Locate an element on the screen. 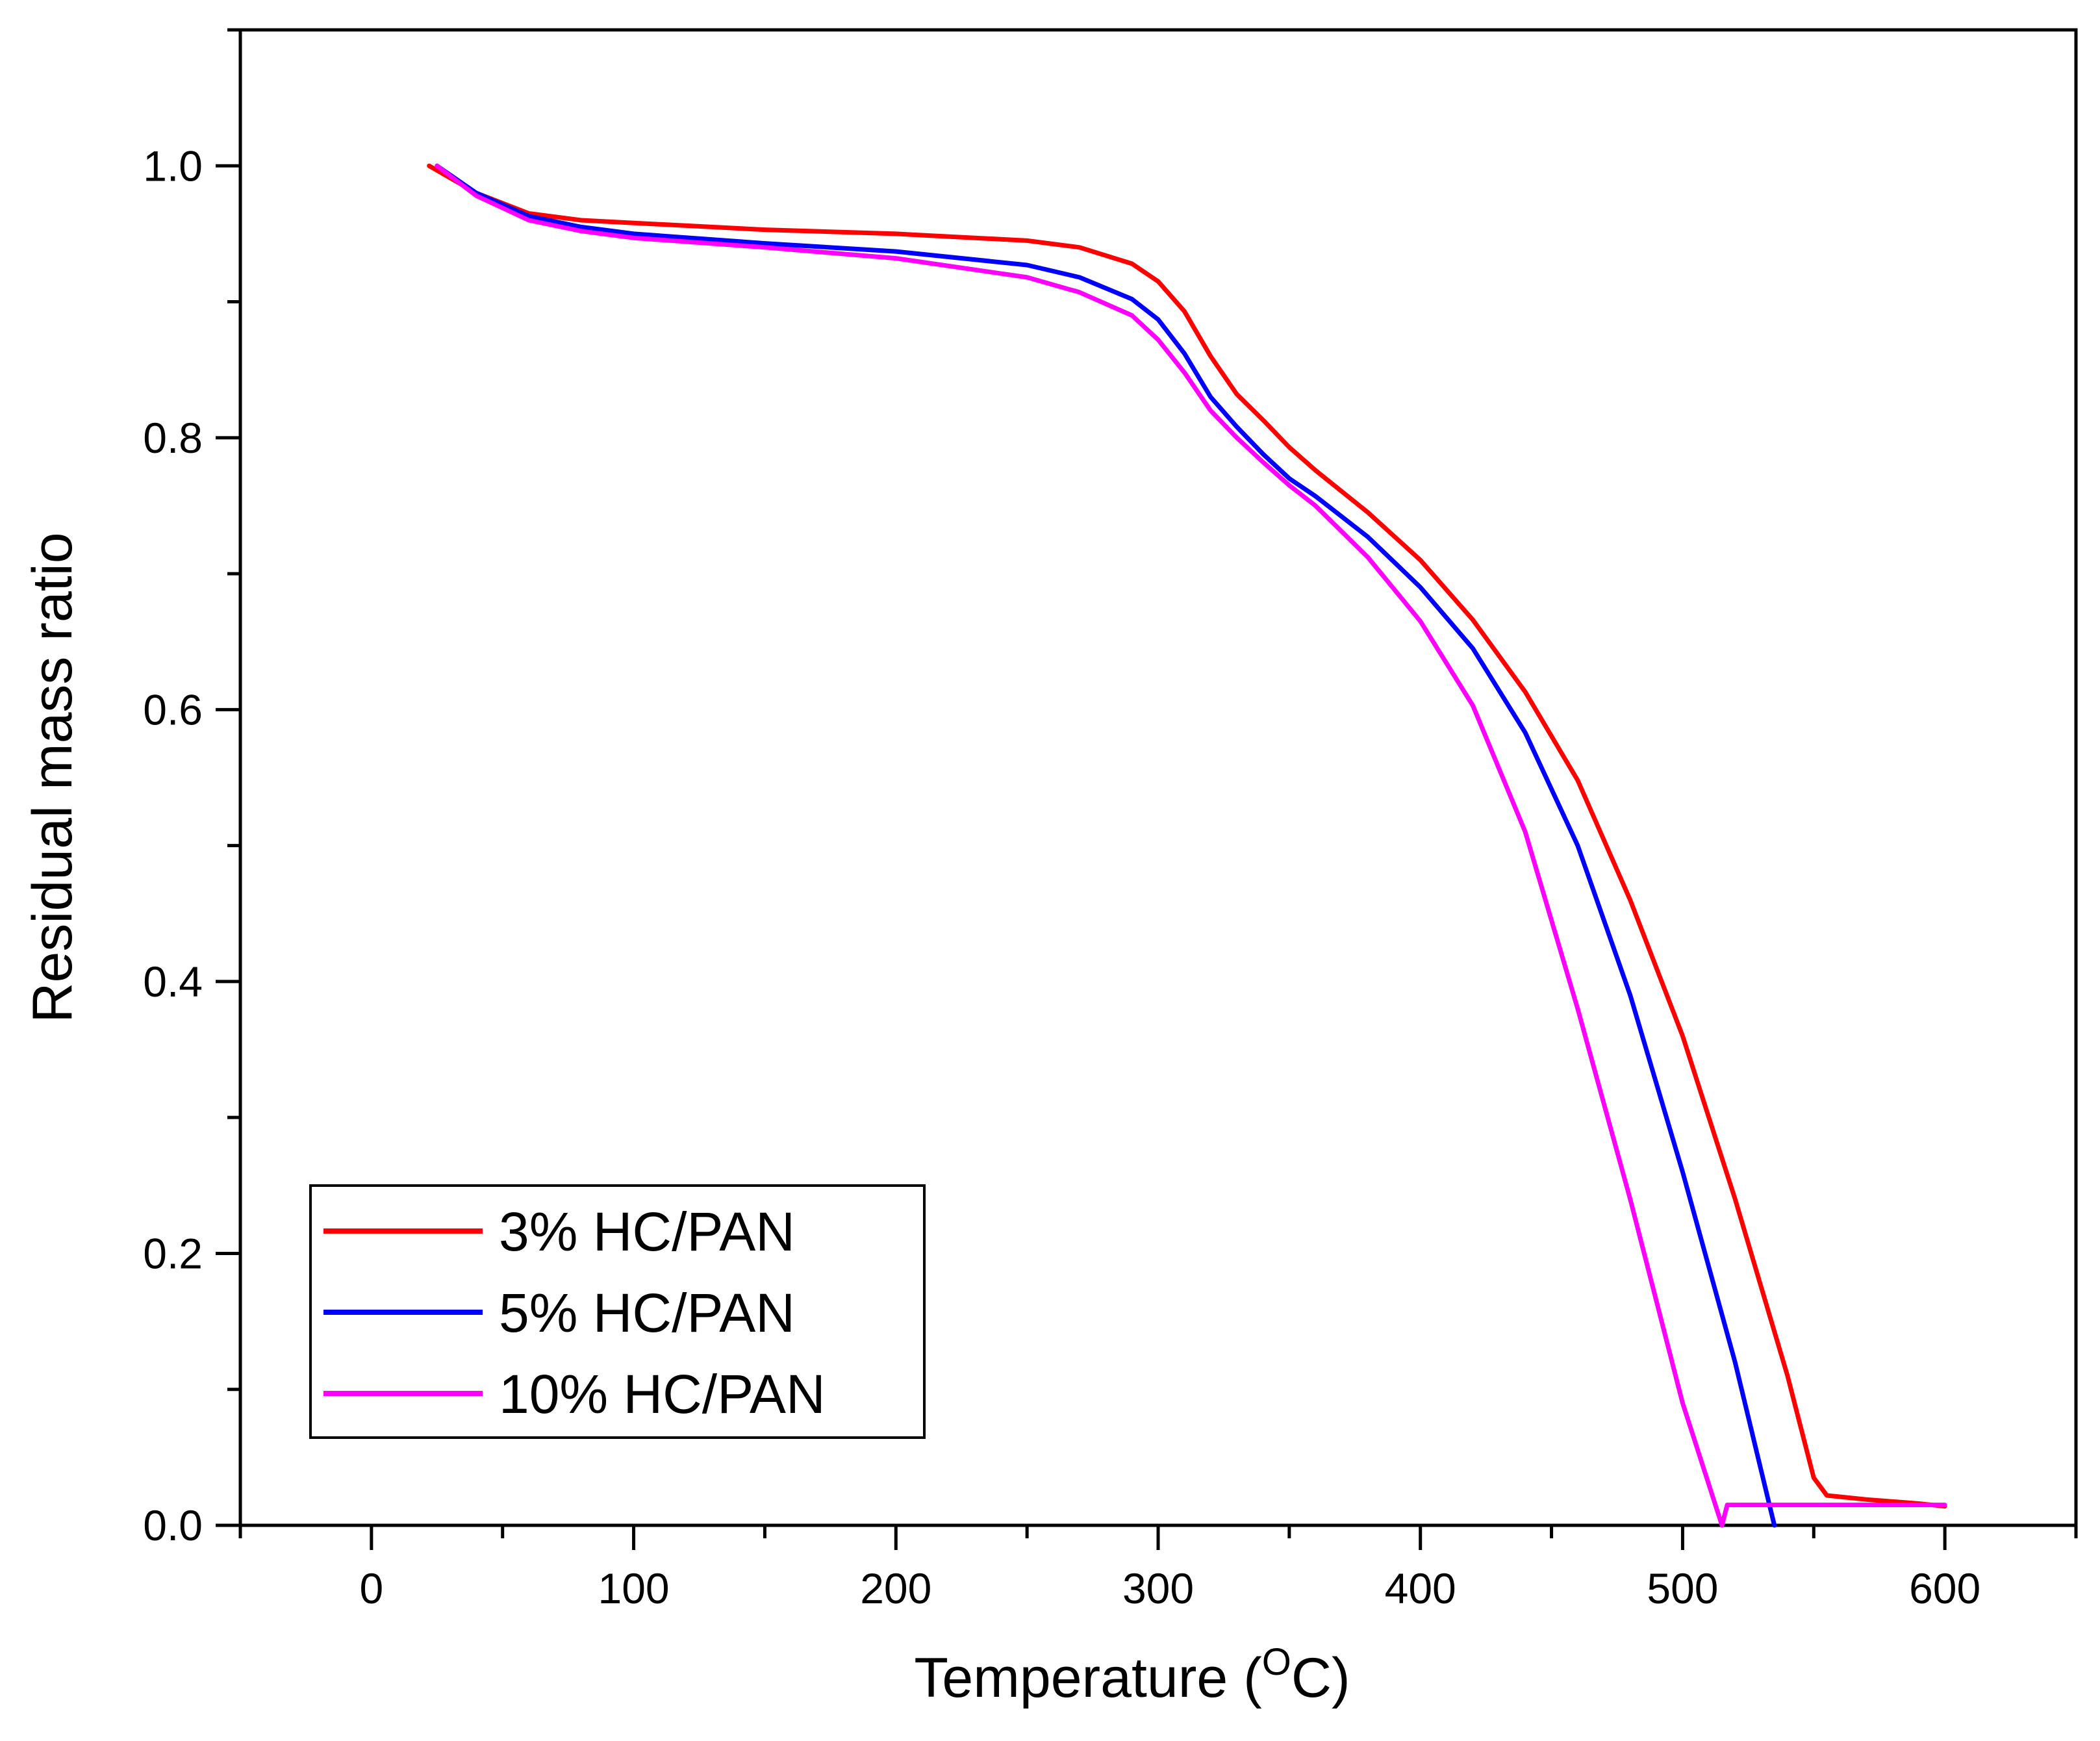 The height and width of the screenshot is (1741, 2100). y-tick-label: 0.0 is located at coordinates (173, 1525).